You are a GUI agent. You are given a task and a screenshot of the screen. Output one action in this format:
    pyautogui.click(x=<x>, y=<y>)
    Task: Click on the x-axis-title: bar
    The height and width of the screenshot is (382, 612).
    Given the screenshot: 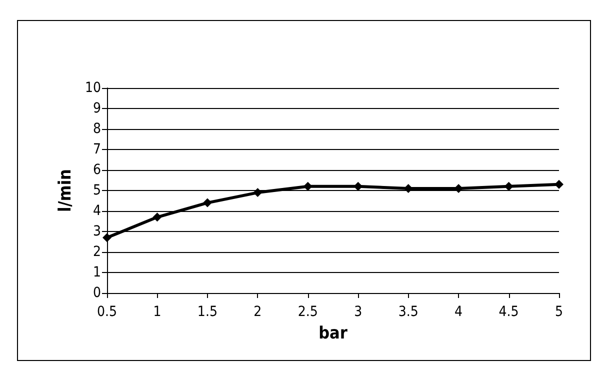 What is the action you would take?
    pyautogui.click(x=333, y=334)
    